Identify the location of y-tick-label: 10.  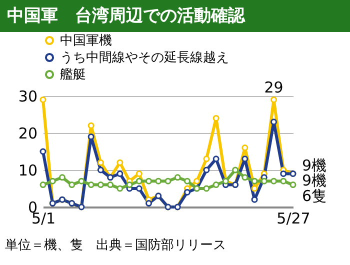
(28, 171).